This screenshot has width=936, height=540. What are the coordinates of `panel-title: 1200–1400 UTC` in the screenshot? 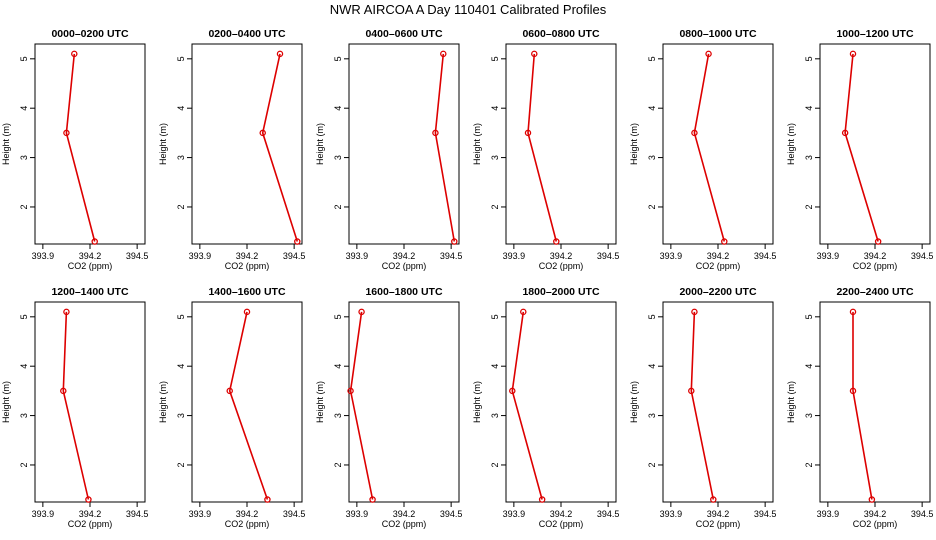 It's located at (89, 292).